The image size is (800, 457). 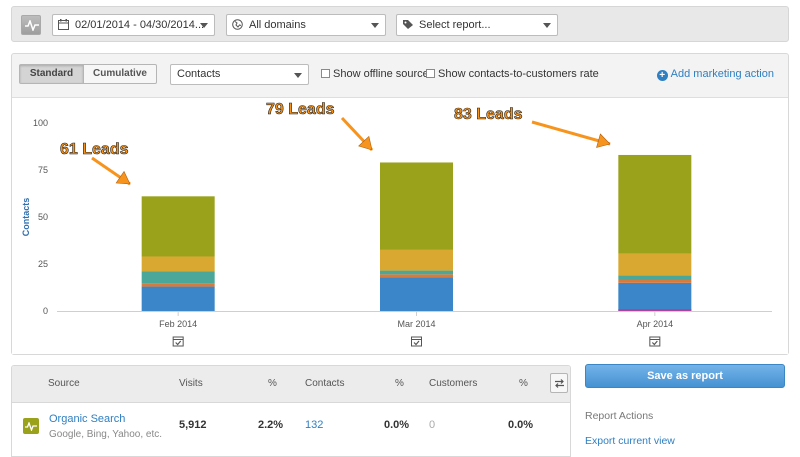 I want to click on table-header: Source Visits % Contacts % Customers %, so click(x=291, y=384).